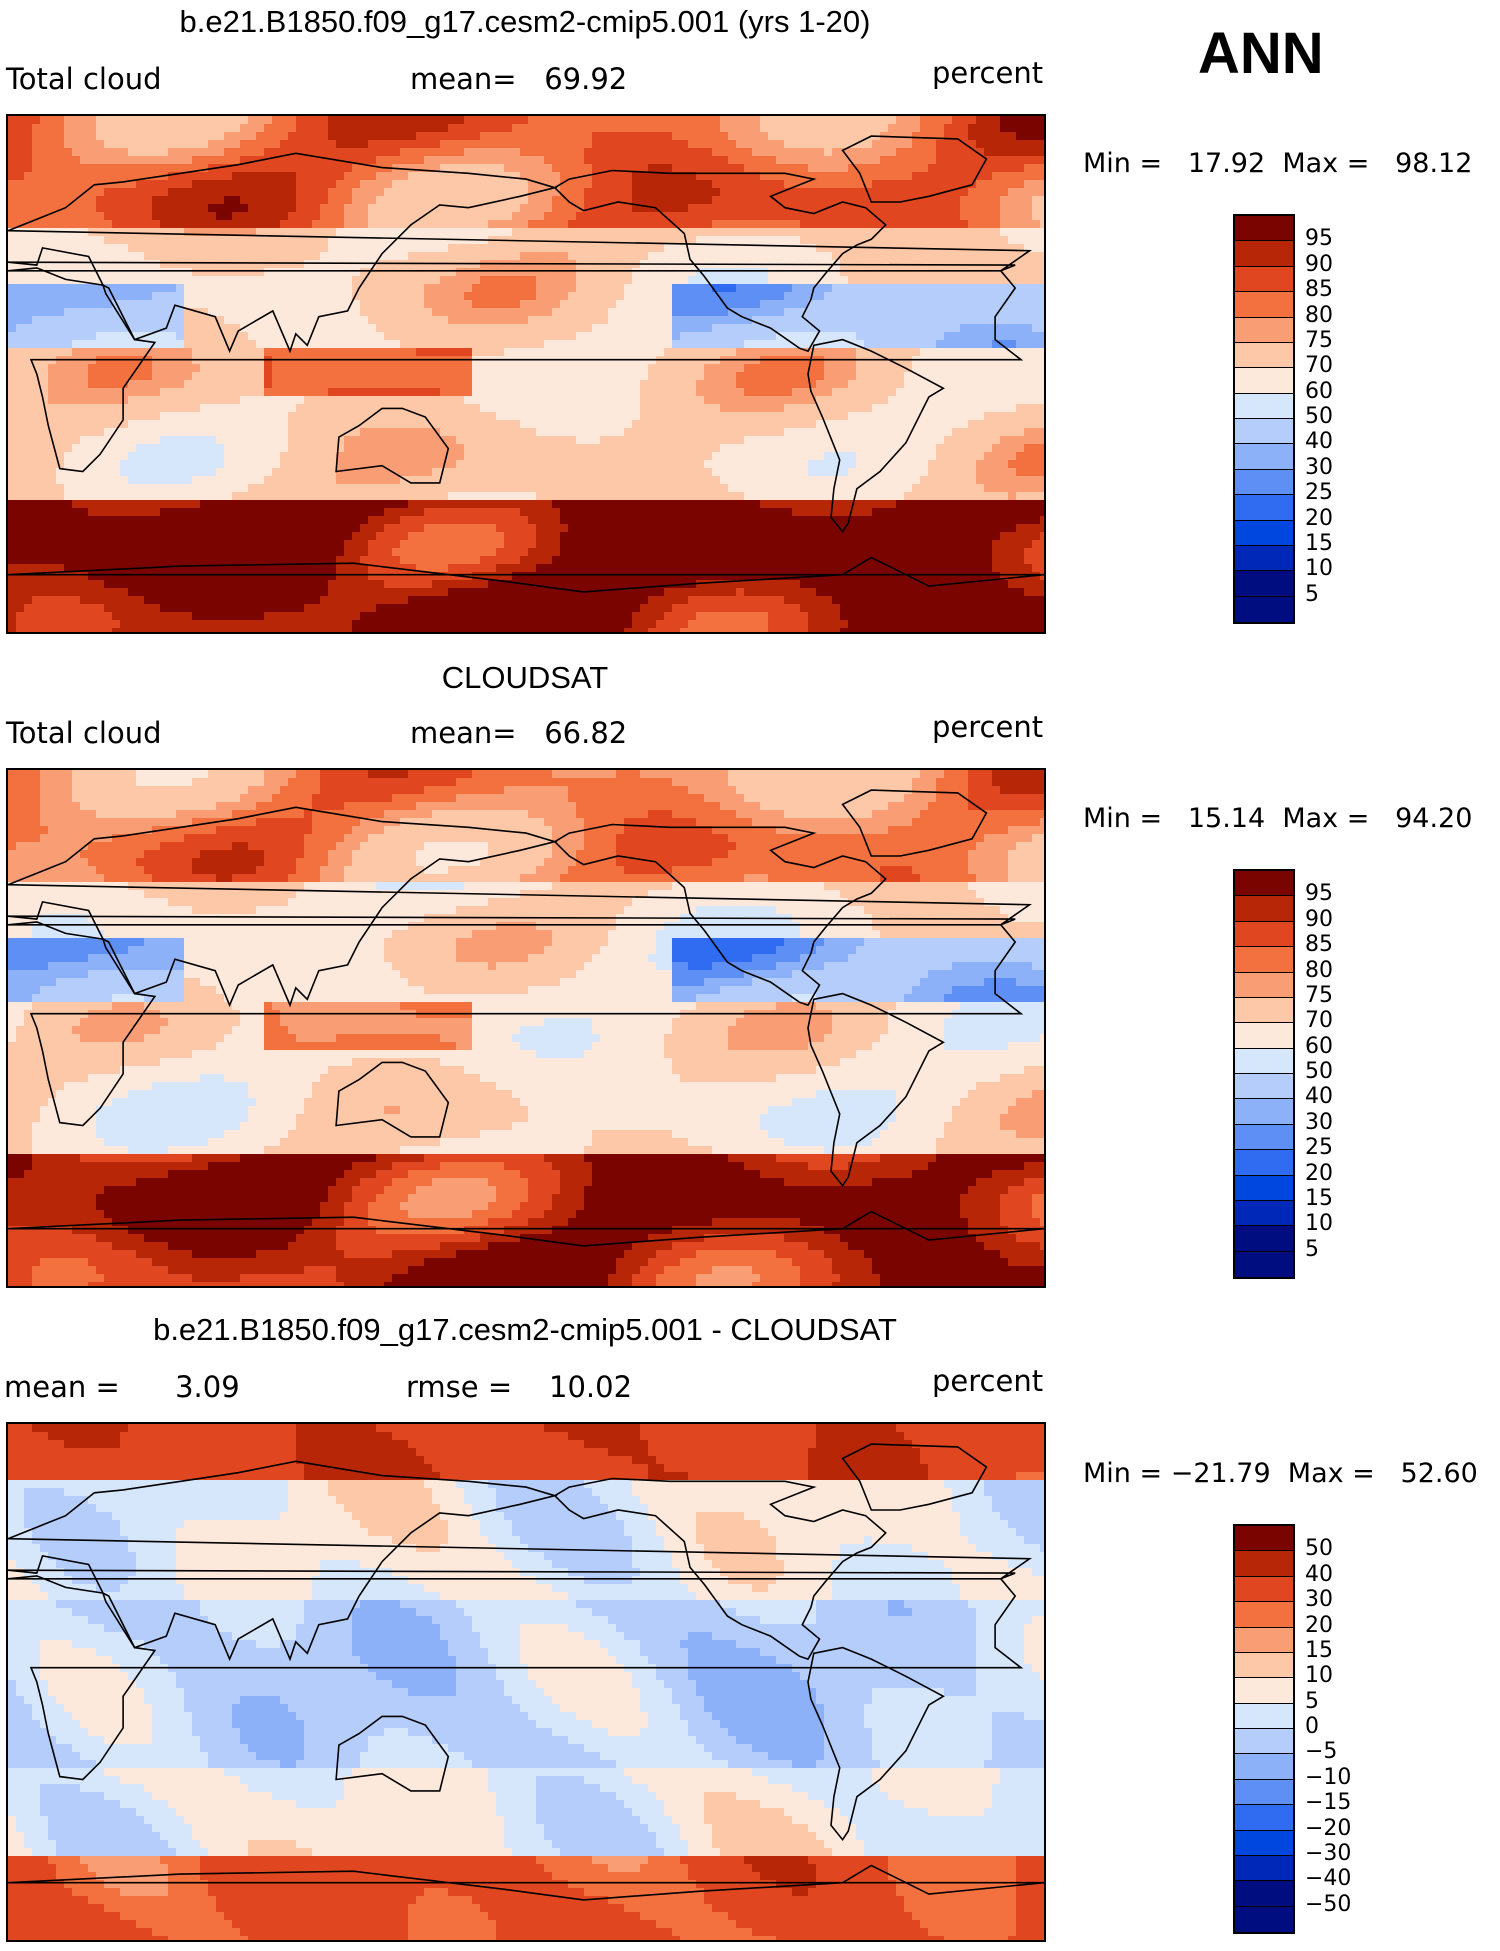 This screenshot has height=1951, width=1500. Describe the element at coordinates (1277, 163) in the screenshot. I see `panel-1-min-max: Min = 17.92 Max = 98.12` at that location.